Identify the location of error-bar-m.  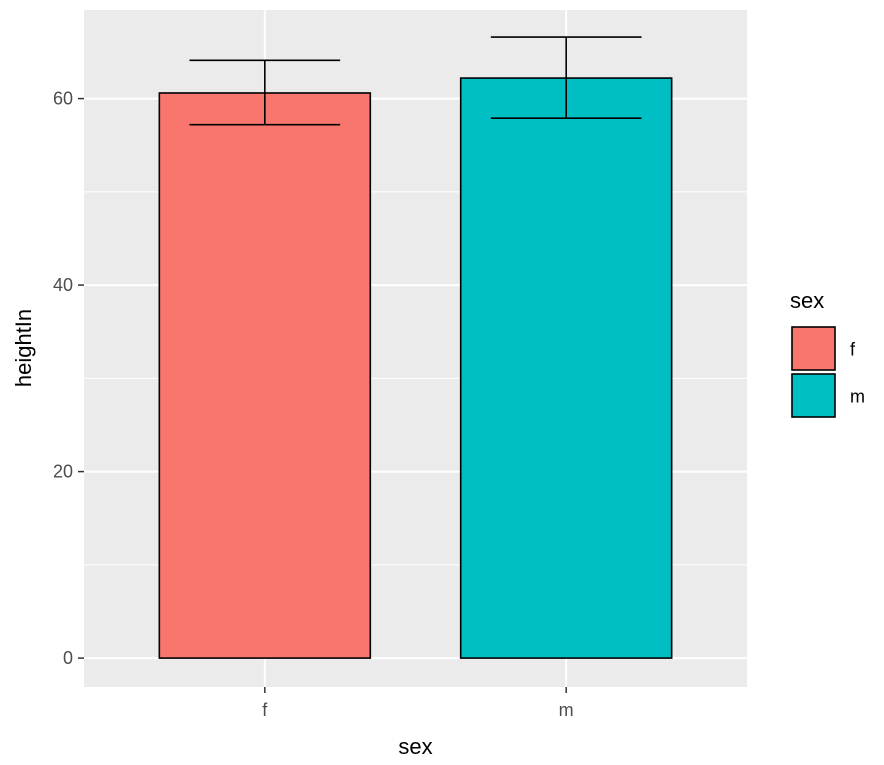
(566, 77).